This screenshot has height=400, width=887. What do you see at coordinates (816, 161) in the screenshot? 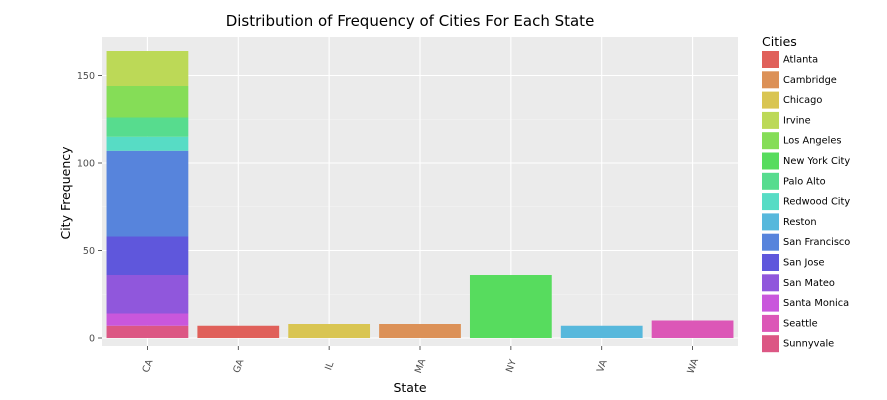
I see `legend-label-new-york-city: New York City` at bounding box center [816, 161].